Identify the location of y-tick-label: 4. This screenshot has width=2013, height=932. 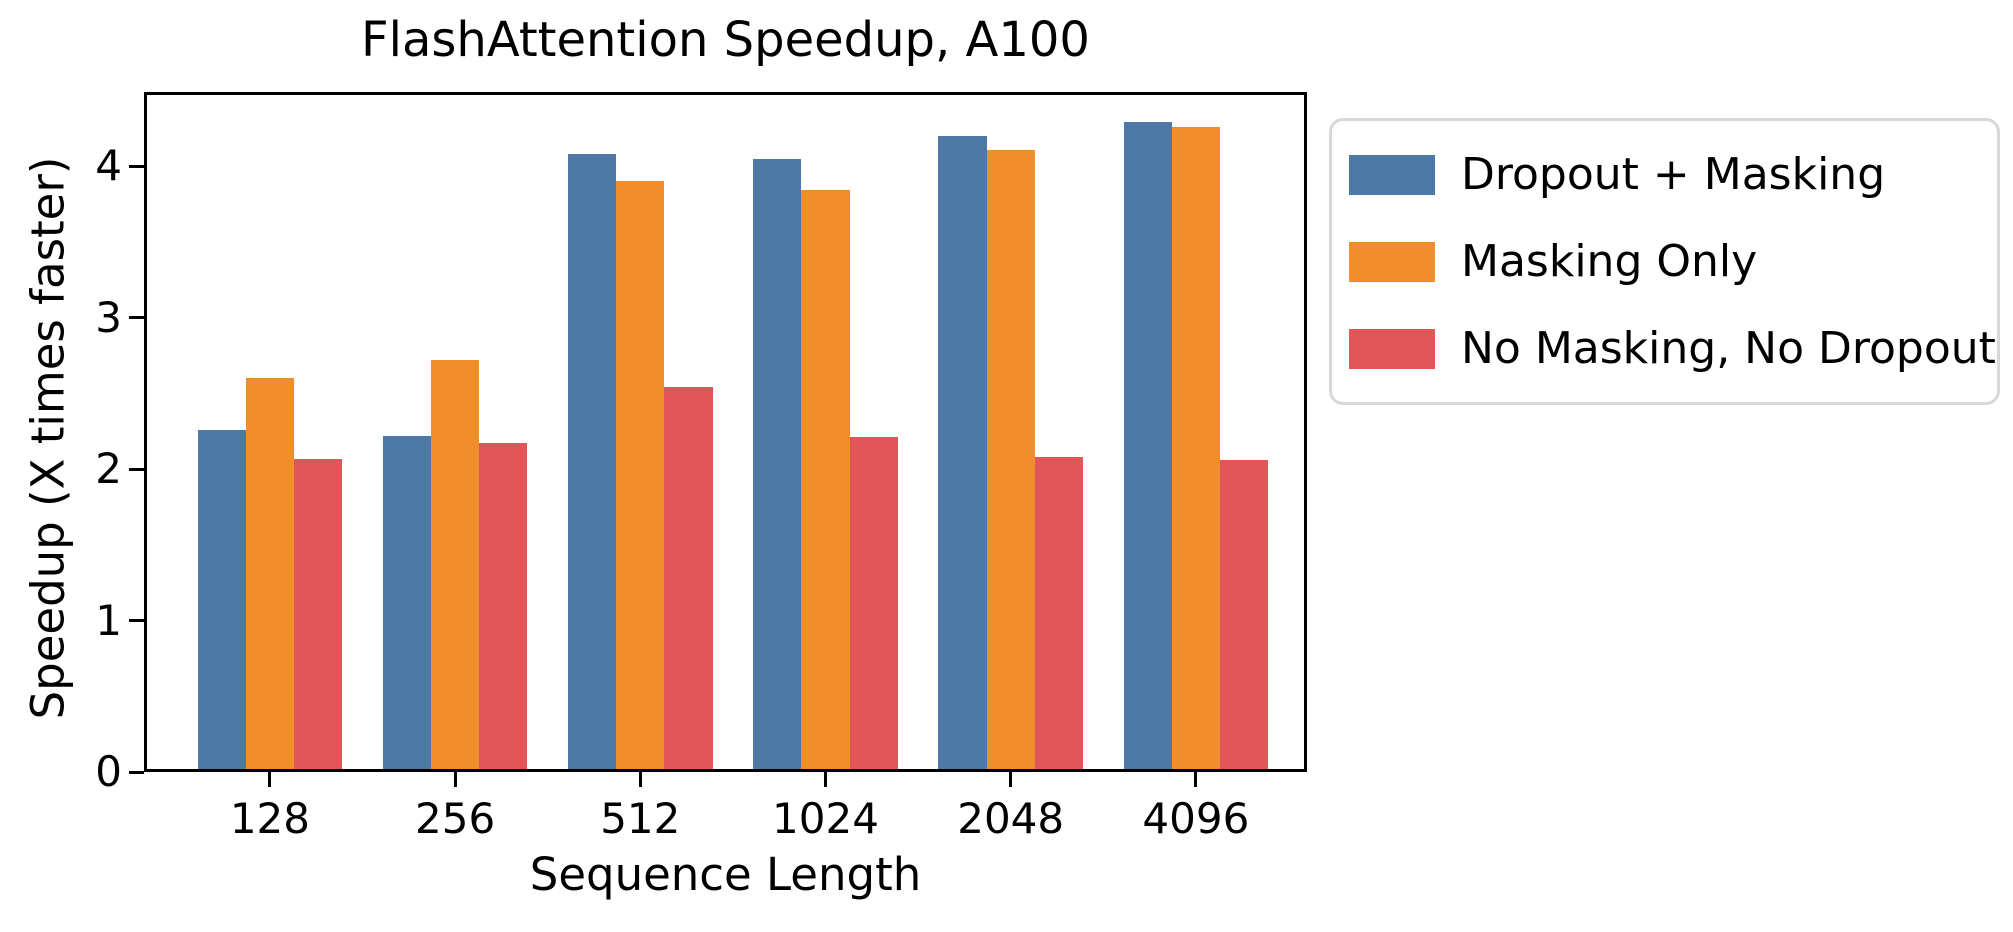
(108, 166).